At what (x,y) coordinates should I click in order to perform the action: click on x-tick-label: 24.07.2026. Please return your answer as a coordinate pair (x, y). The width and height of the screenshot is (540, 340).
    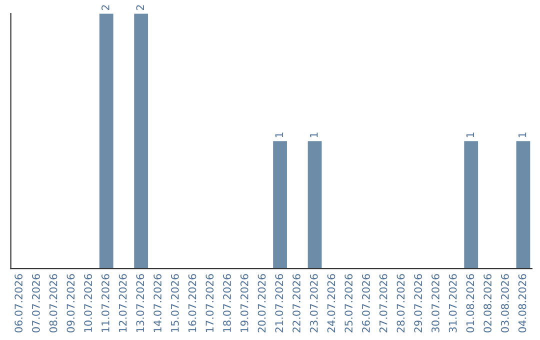
    Looking at the image, I should click on (331, 303).